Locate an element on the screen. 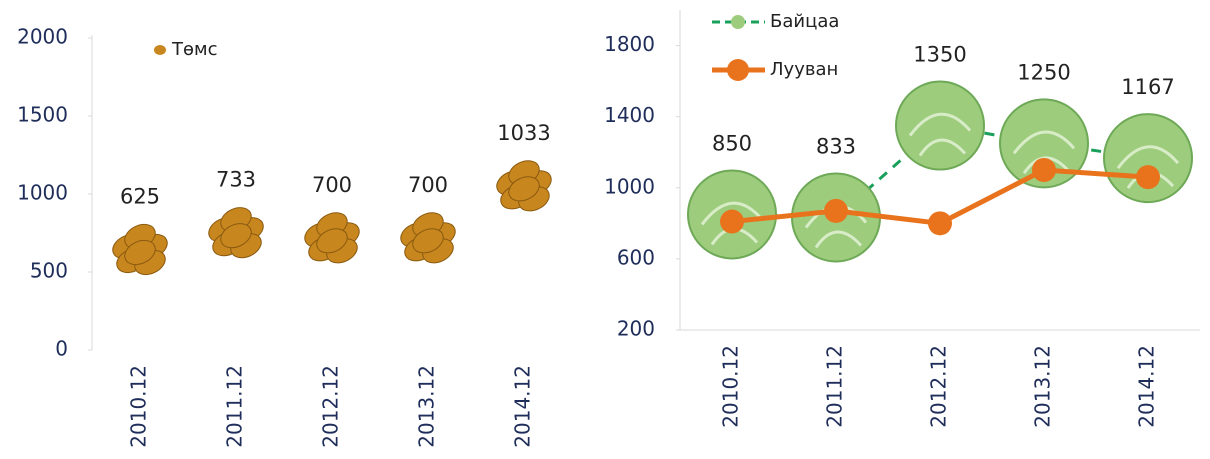  data-label: 1250 is located at coordinates (1043, 72).